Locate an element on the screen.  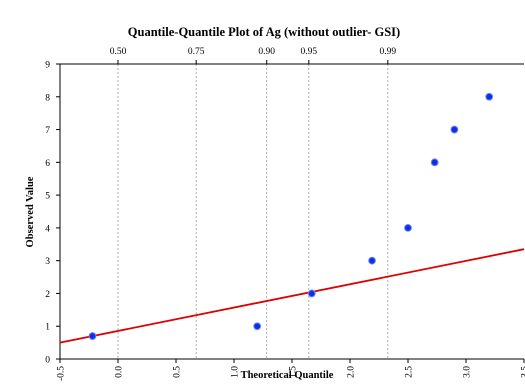
y-tick-label: 7 is located at coordinates (47, 131).